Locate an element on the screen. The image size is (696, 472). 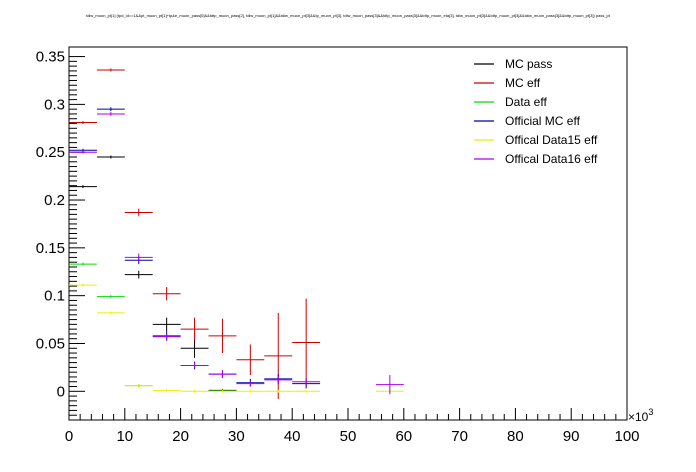
x-axis-exponent-base: ×10 is located at coordinates (638, 417).